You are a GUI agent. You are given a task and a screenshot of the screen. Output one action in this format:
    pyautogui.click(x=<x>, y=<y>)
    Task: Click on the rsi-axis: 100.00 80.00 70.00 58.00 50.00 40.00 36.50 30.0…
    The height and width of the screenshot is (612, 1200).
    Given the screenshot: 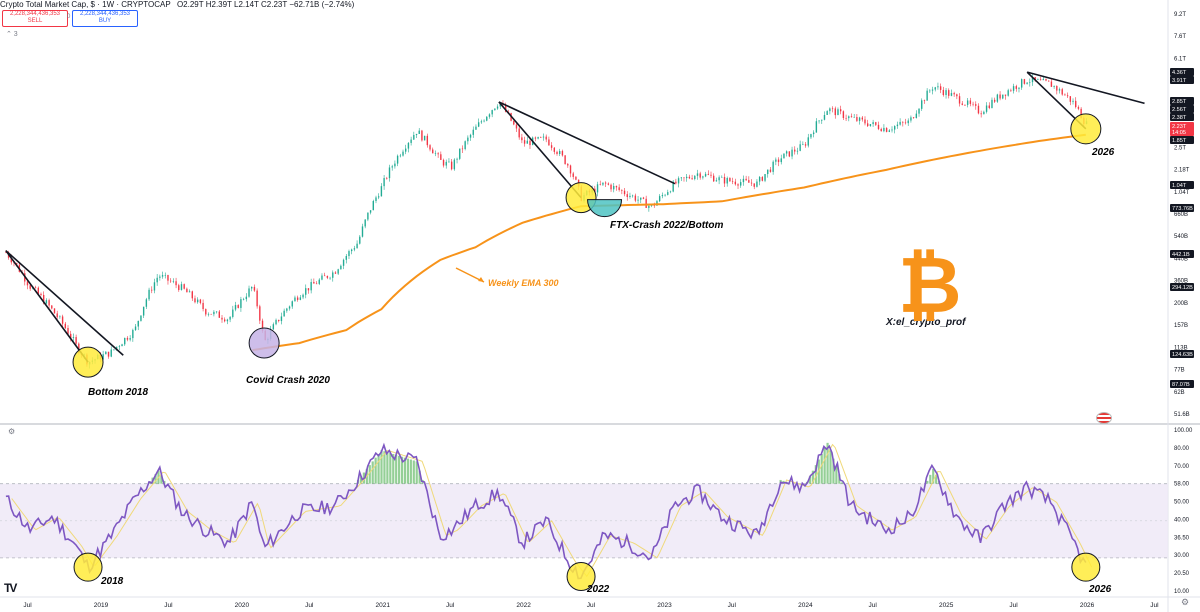 What is the action you would take?
    pyautogui.click(x=1183, y=511)
    